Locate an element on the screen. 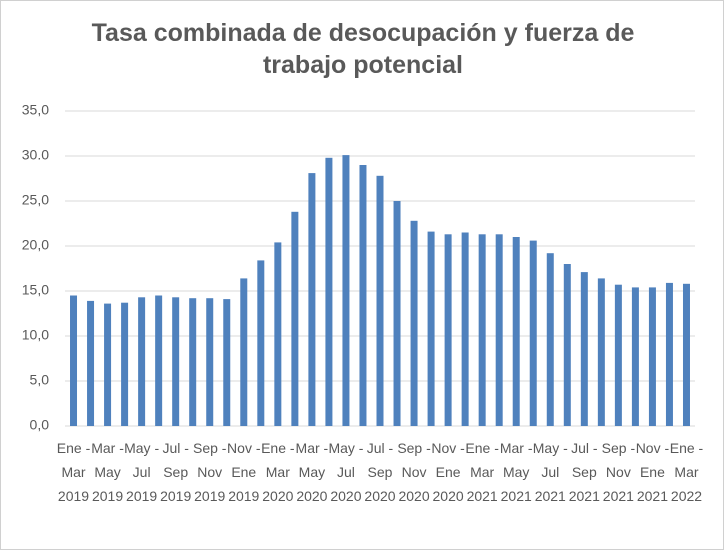  x-tick-label: Sep - Nov 2021 is located at coordinates (618, 472).